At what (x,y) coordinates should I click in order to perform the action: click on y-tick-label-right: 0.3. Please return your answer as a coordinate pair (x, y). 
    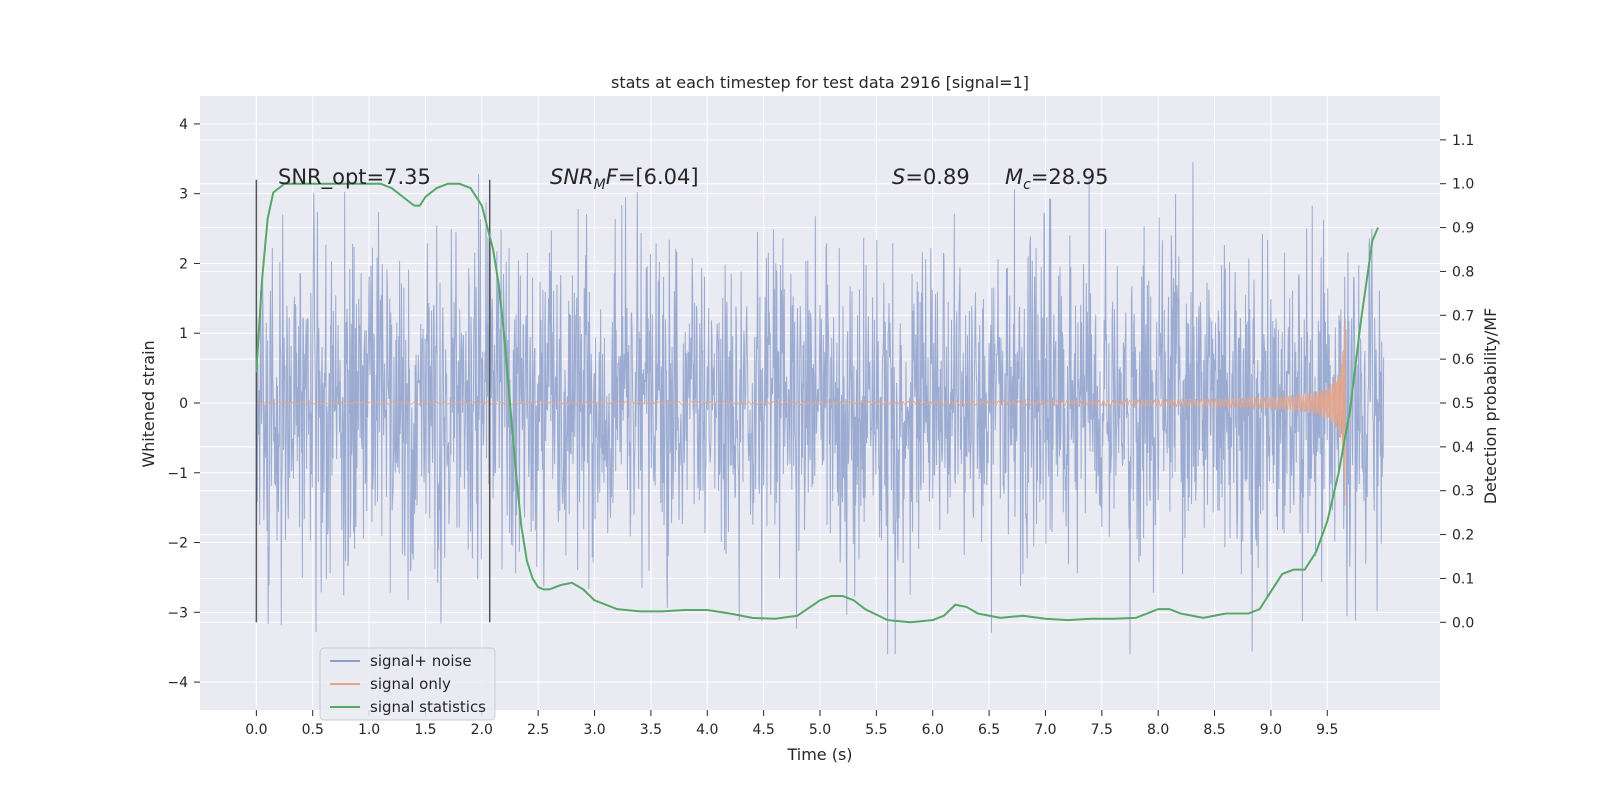
    Looking at the image, I should click on (1463, 492).